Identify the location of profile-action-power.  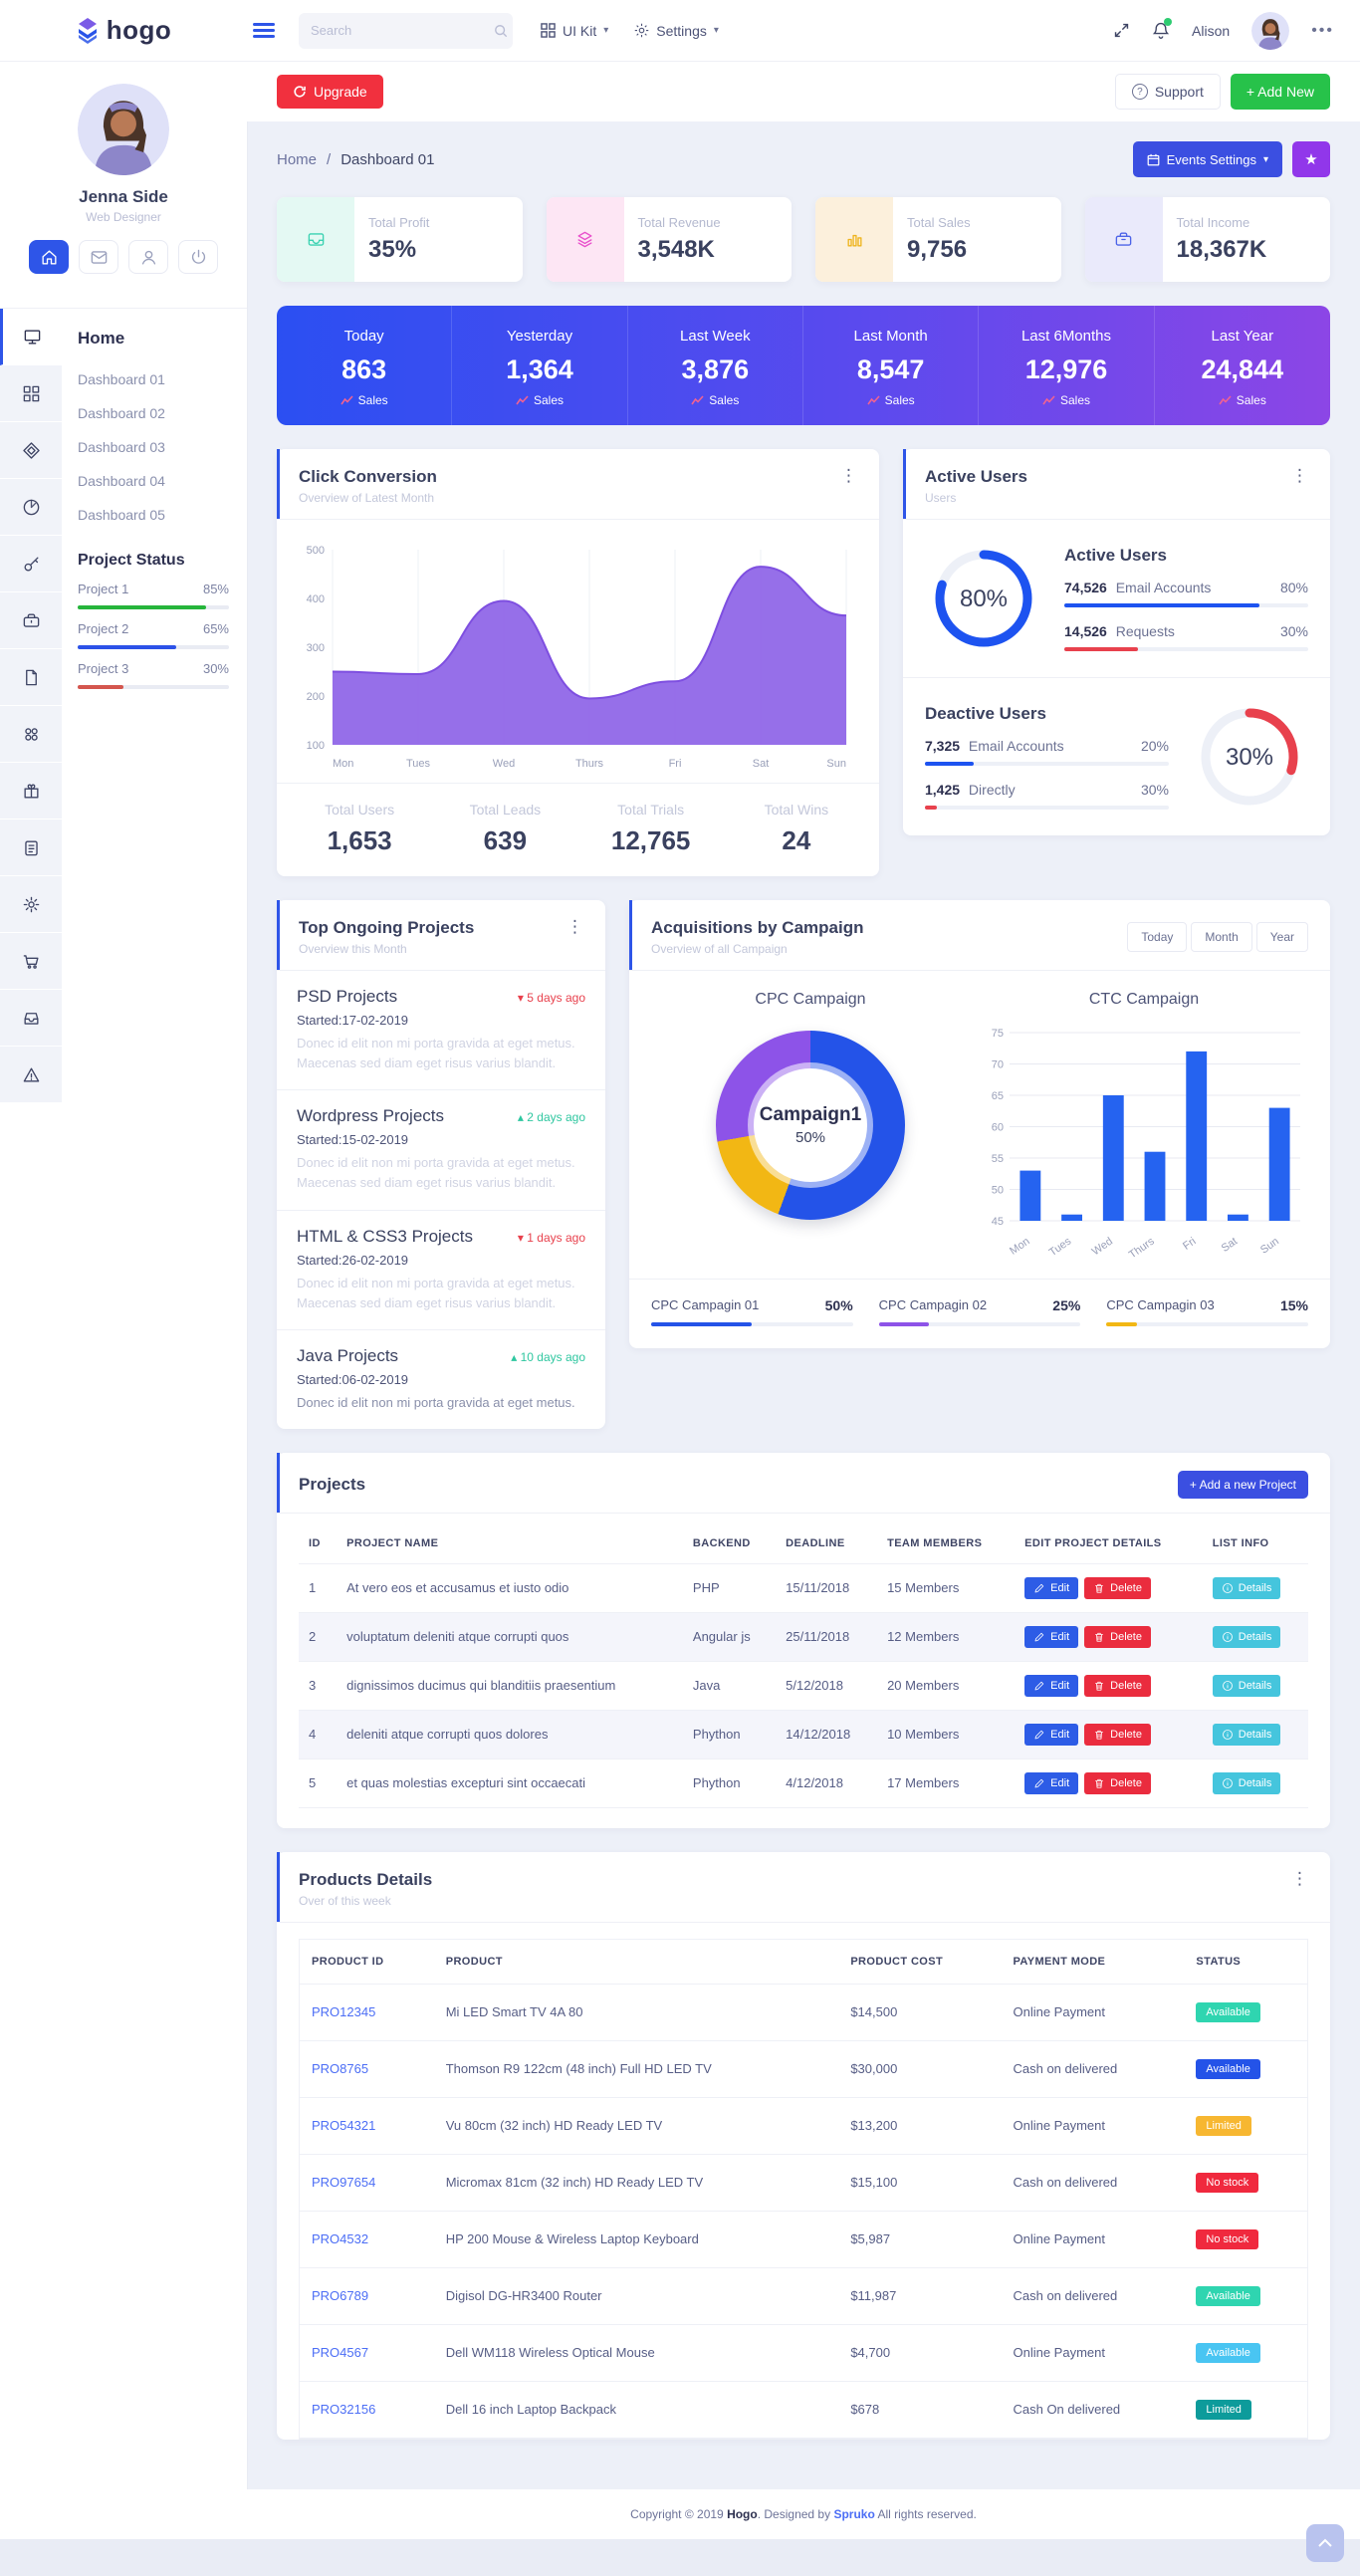
(198, 257).